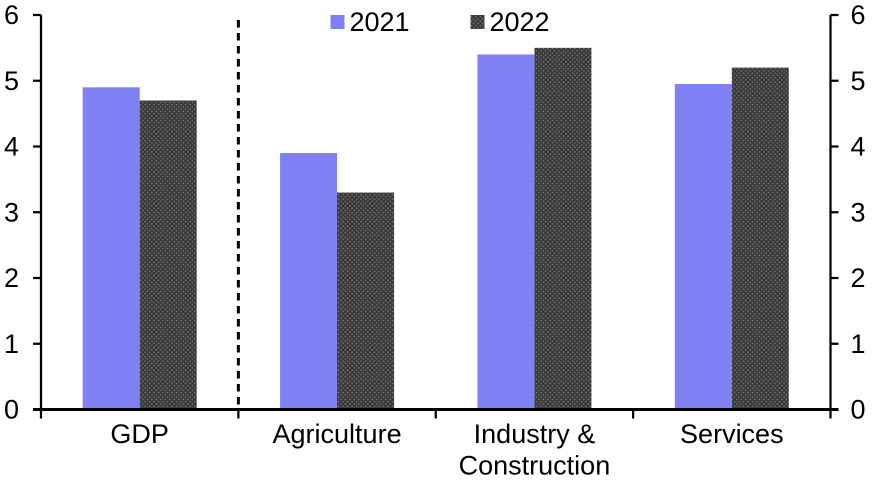 This screenshot has width=882, height=490. I want to click on legend-label-2021: 2021, so click(380, 22).